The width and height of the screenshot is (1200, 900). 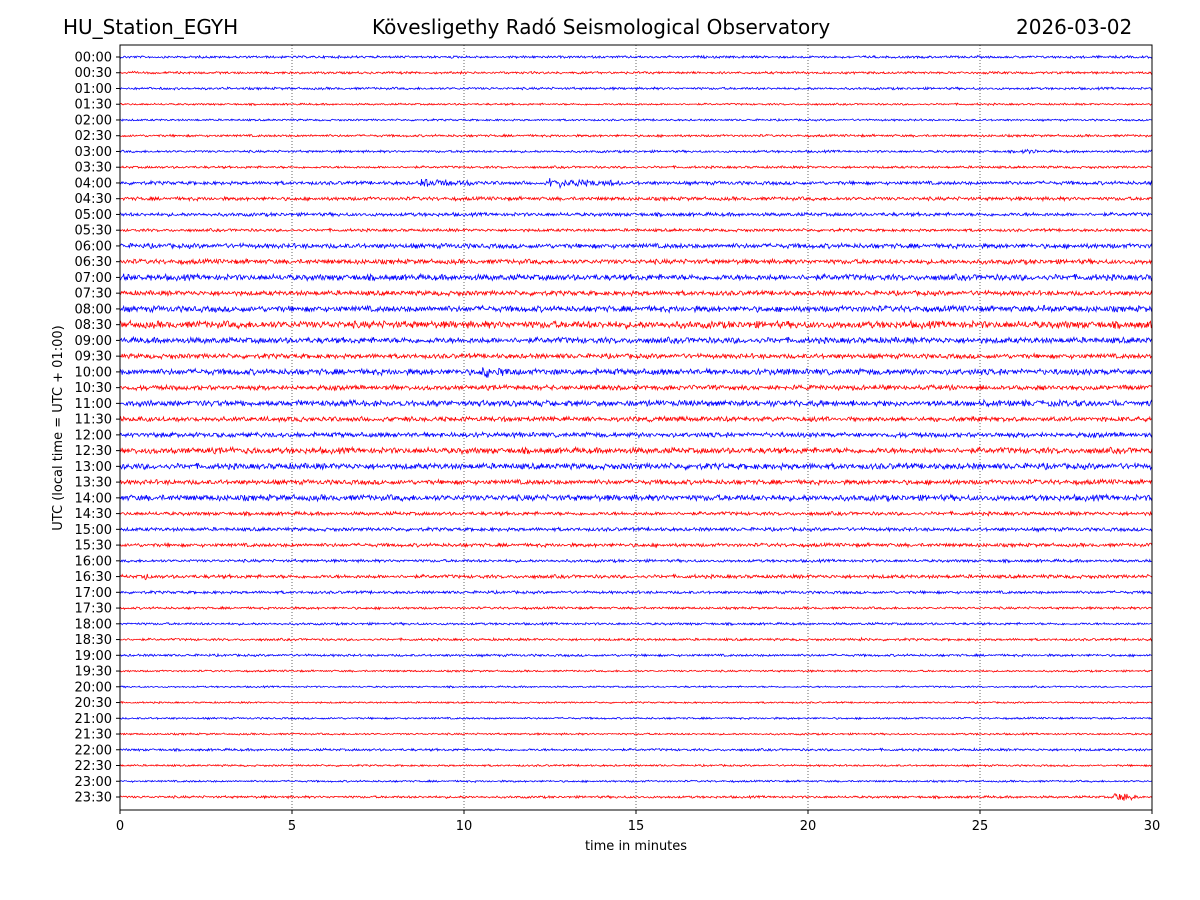 What do you see at coordinates (93, 719) in the screenshot?
I see `y-tick-label: 21:00` at bounding box center [93, 719].